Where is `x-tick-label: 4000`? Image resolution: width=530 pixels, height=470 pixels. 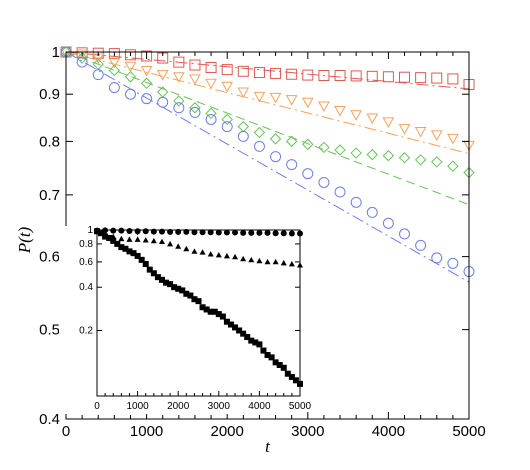
x-tick-label: 4000 is located at coordinates (388, 431).